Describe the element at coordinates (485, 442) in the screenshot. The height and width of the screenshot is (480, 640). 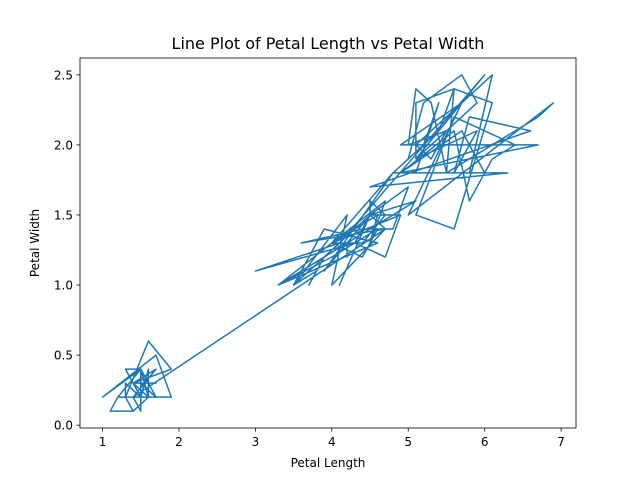
I see `x-tick-label: 6` at that location.